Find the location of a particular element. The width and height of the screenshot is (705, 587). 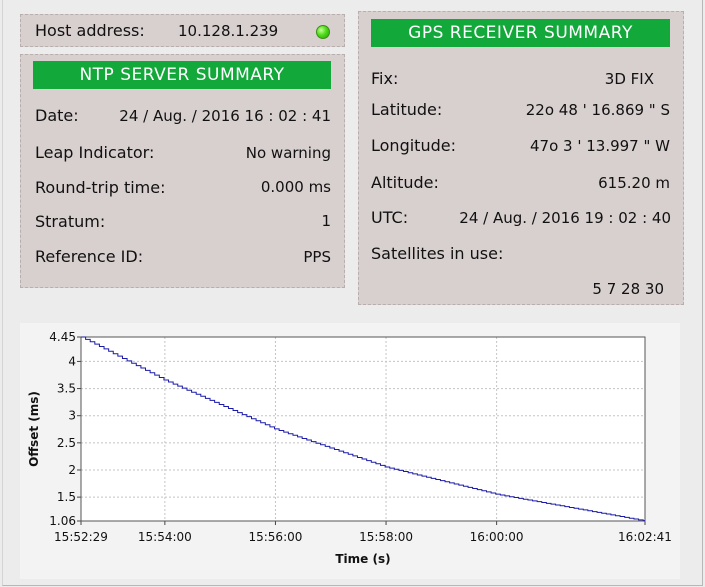

y-tick-label: 3.5 is located at coordinates (66, 389).